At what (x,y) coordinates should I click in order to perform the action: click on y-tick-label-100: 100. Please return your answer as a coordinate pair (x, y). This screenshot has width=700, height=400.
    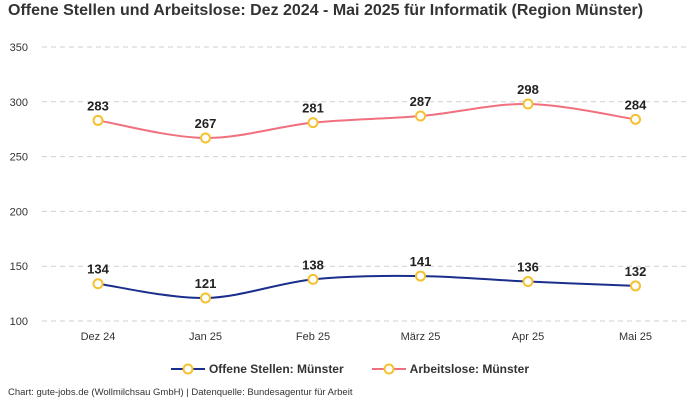
    Looking at the image, I should click on (19, 322).